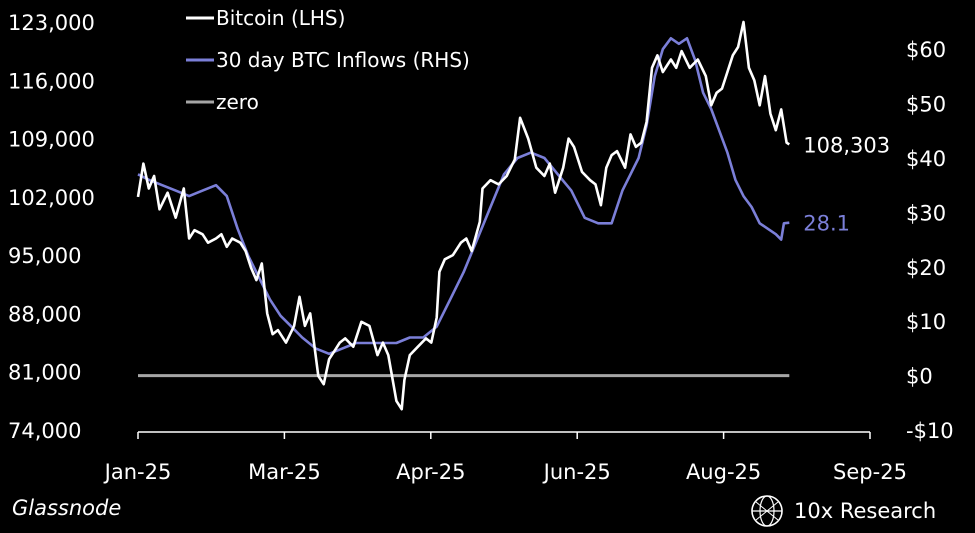 This screenshot has height=533, width=975. I want to click on inflows-end-label: 28.1, so click(826, 224).